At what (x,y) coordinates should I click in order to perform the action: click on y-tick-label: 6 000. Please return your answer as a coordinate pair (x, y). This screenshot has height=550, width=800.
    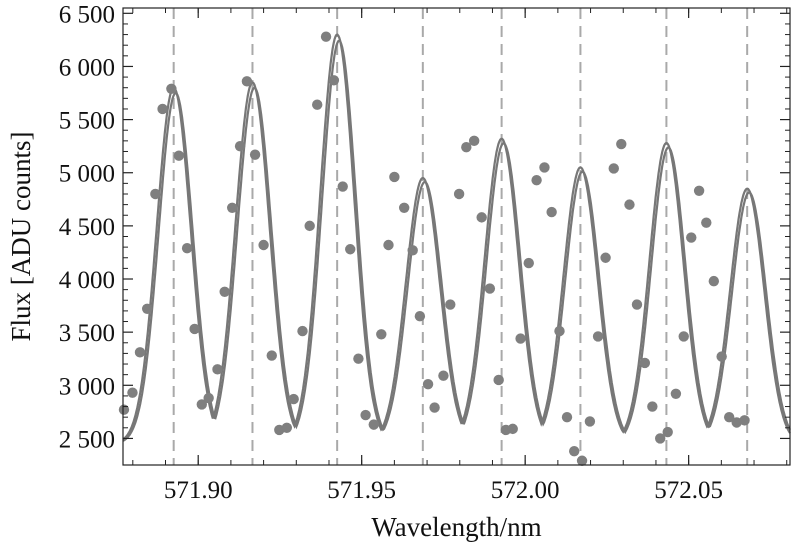
    Looking at the image, I should click on (87, 67).